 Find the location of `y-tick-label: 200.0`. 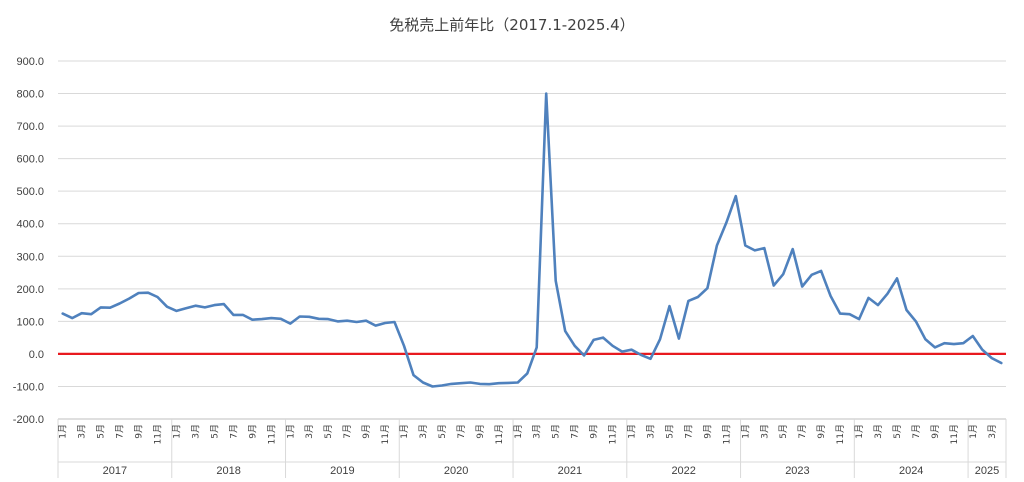

y-tick-label: 200.0 is located at coordinates (30, 290).